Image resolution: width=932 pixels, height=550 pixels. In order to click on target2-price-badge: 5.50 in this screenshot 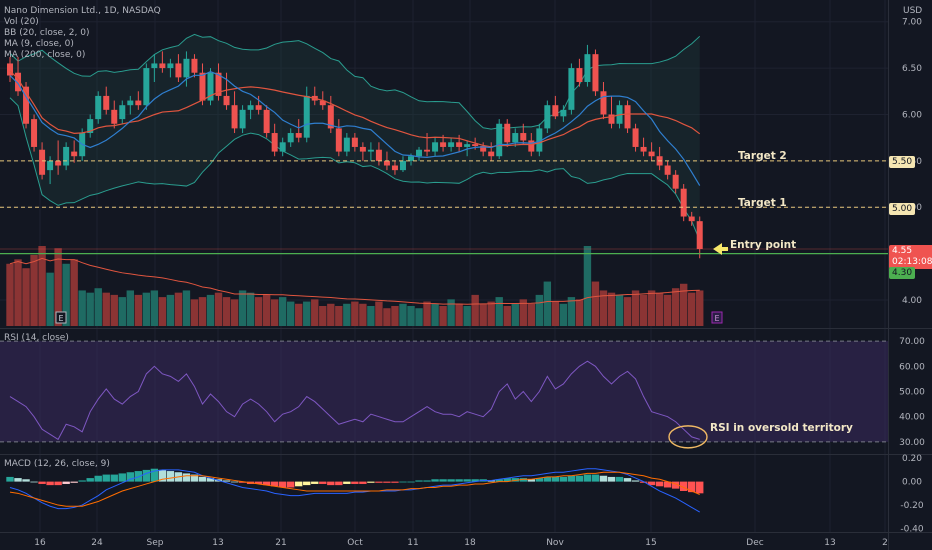, I will do `click(902, 162)`.